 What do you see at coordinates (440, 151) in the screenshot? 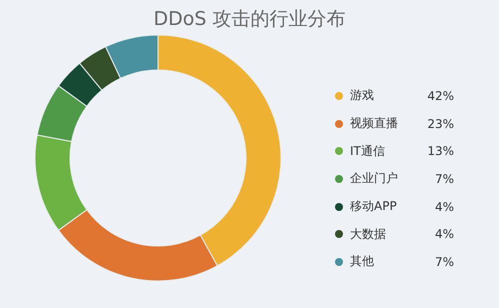
I see `data-label: 13%` at bounding box center [440, 151].